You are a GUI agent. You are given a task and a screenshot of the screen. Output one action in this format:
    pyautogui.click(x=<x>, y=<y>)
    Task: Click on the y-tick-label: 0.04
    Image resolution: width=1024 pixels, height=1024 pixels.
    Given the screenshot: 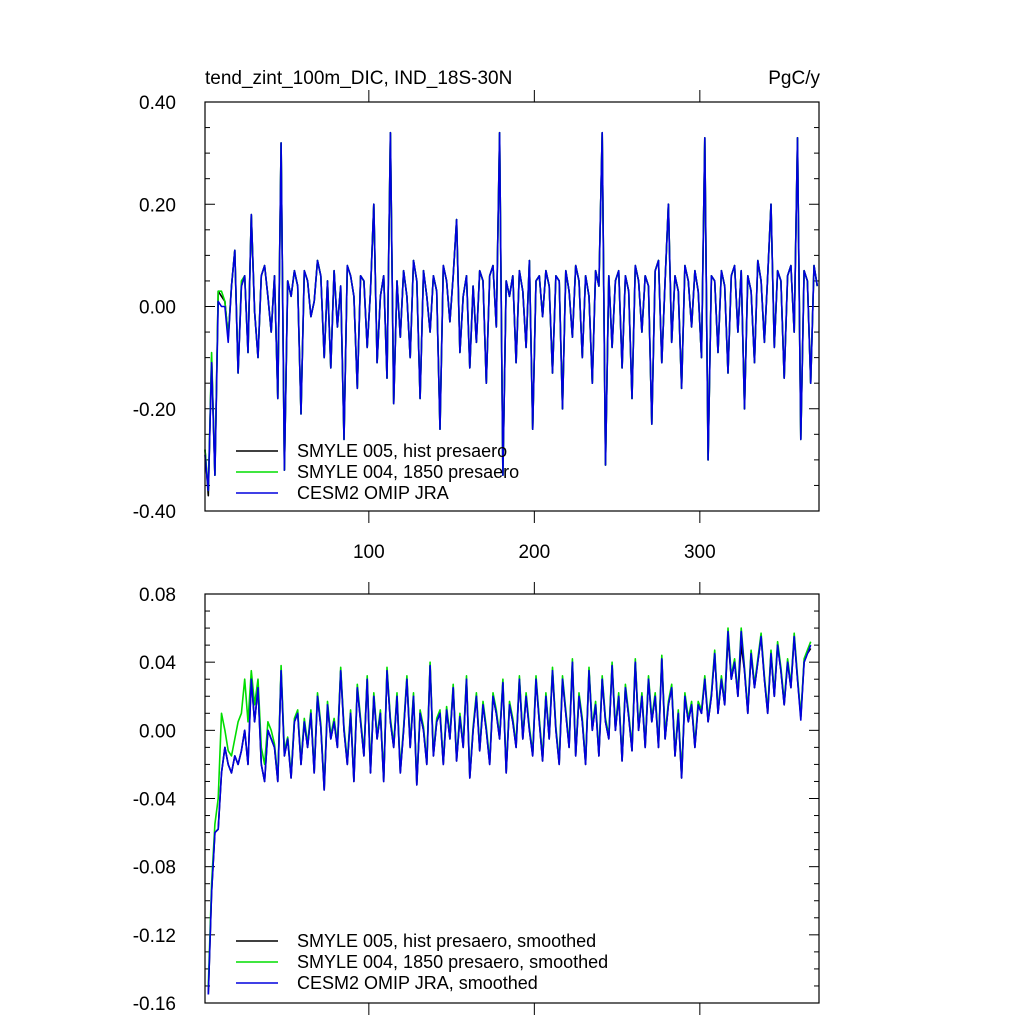 What is the action you would take?
    pyautogui.click(x=157, y=663)
    